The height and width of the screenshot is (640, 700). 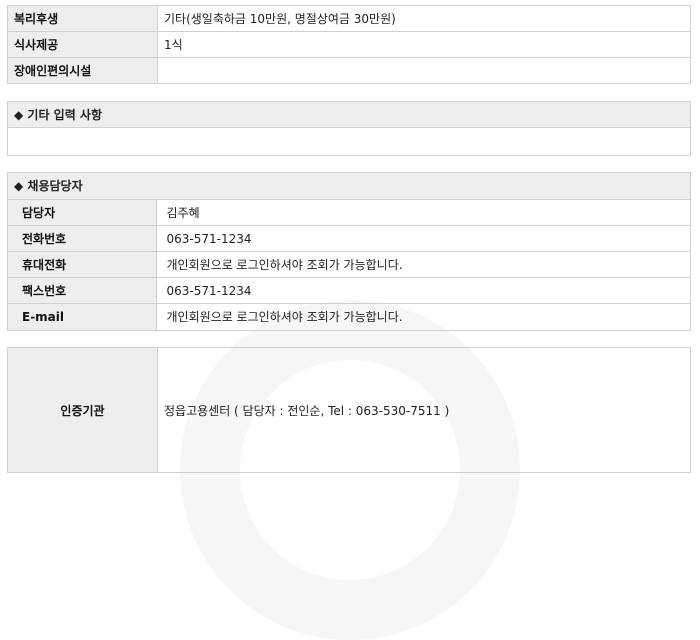 What do you see at coordinates (82, 316) in the screenshot?
I see `row-label: E-mail` at bounding box center [82, 316].